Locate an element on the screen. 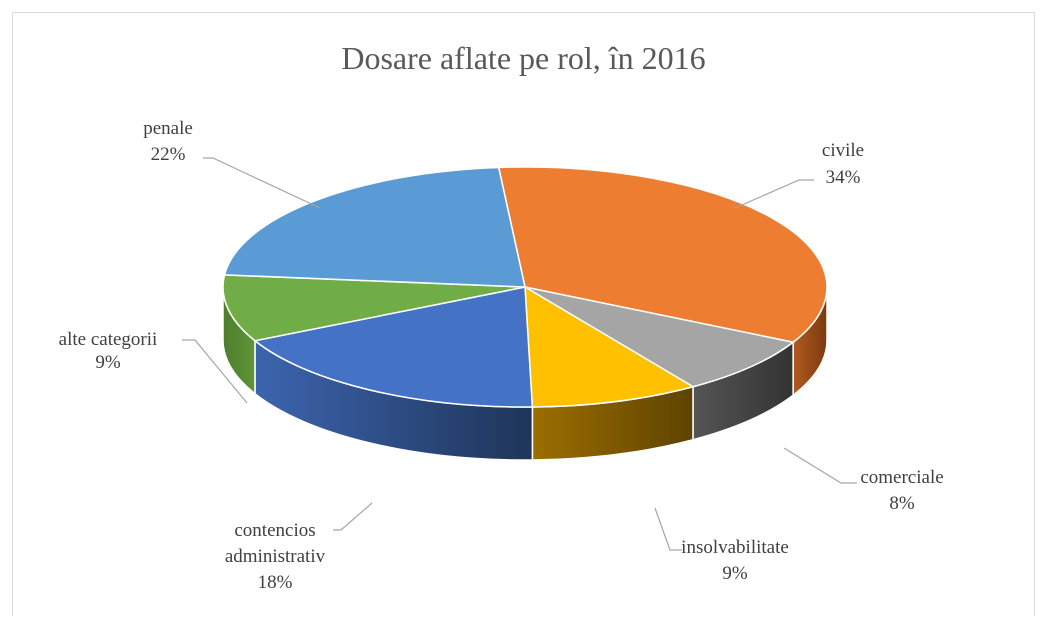 The width and height of the screenshot is (1047, 617). slice-contencios-administrativ is located at coordinates (393, 347).